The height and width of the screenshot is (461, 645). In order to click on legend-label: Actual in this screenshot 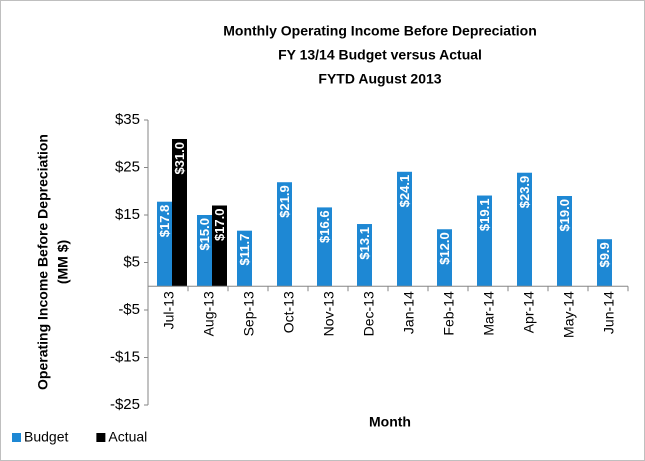, I will do `click(127, 437)`.